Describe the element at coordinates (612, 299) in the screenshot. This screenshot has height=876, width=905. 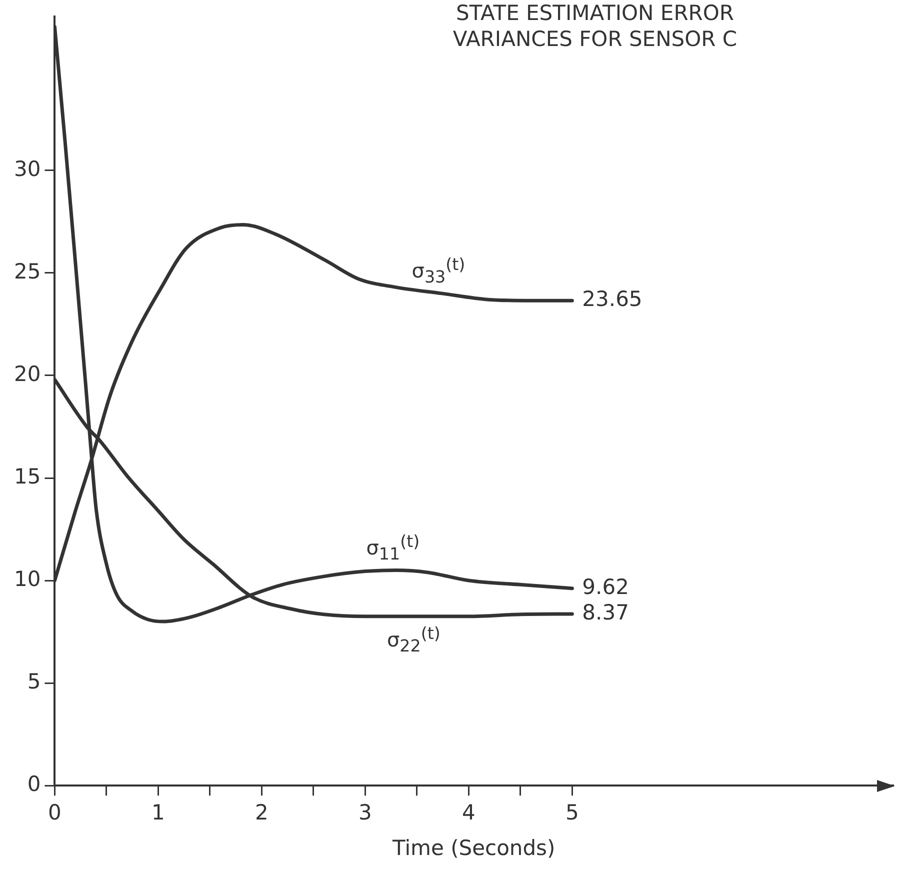
I see `data-label: 23.65` at that location.